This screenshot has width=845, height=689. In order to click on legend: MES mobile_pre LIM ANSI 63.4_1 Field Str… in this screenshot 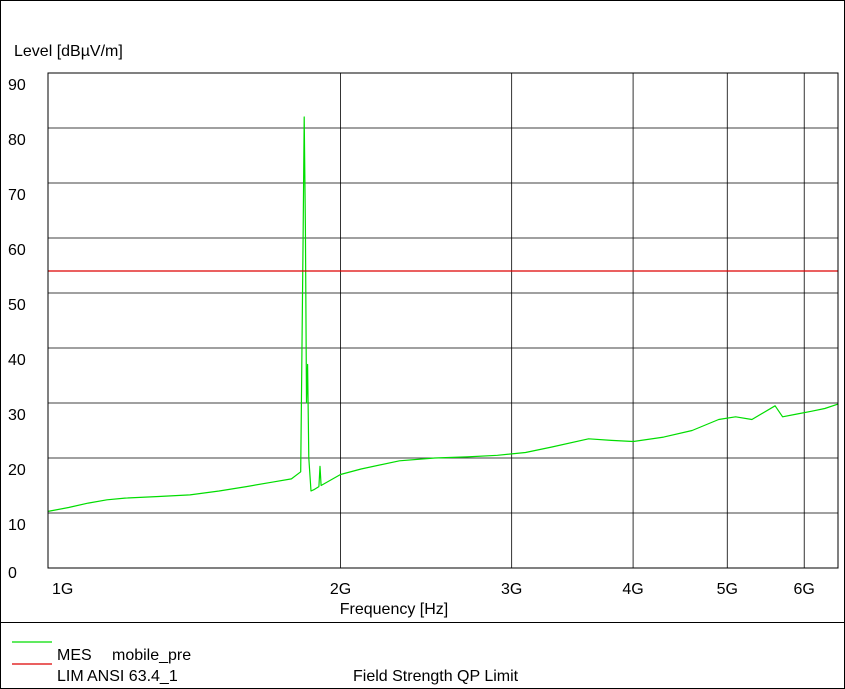, I will do `click(265, 663)`.